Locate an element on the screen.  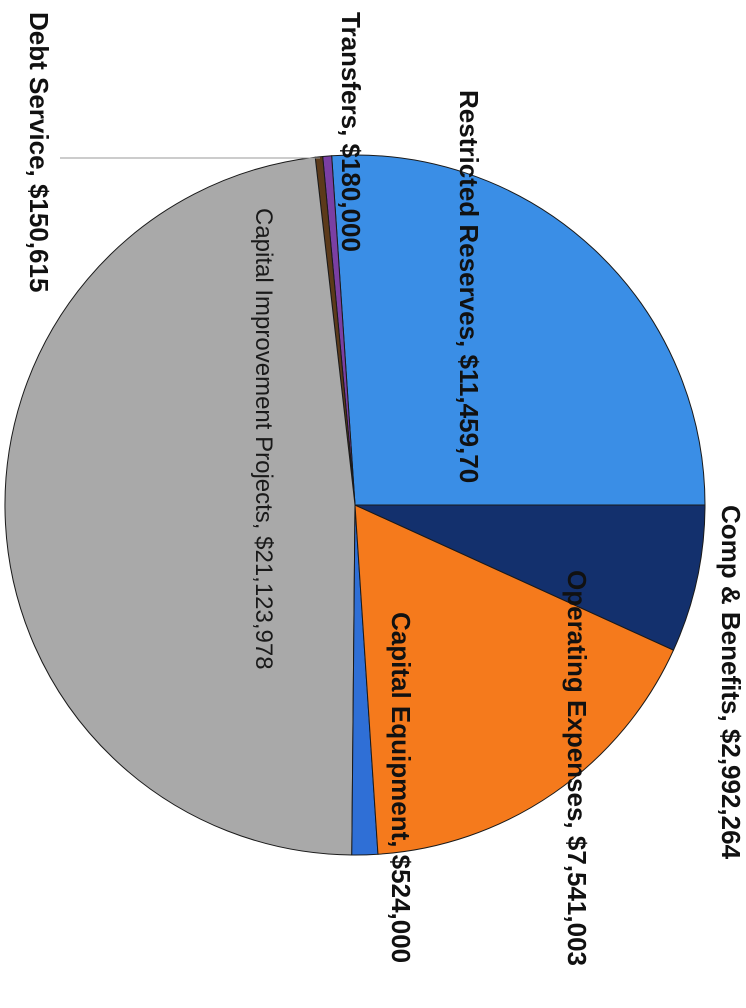
pie-slice-comp-benefits is located at coordinates (530, 577).